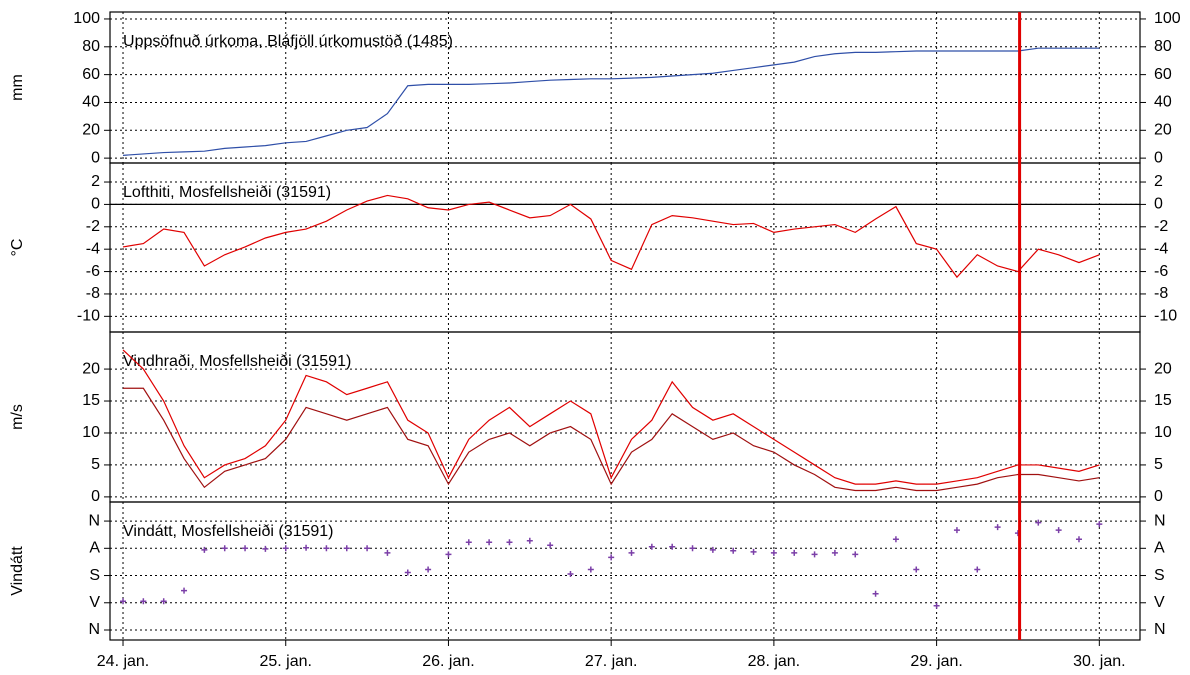 Image resolution: width=1190 pixels, height=675 pixels. Describe the element at coordinates (91, 400) in the screenshot. I see `y-tick-label: 15` at that location.